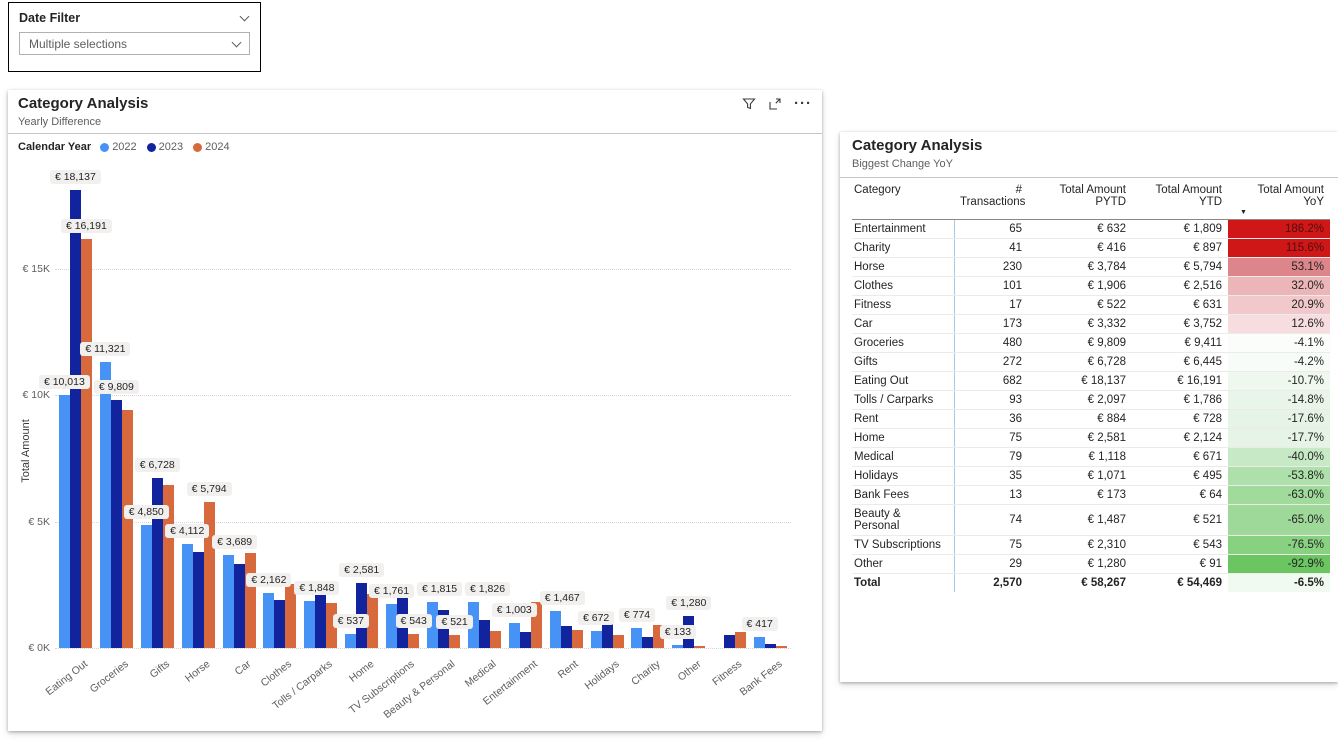 The width and height of the screenshot is (1338, 744). I want to click on table-row: Tolls / Carparks 93 € 2,097 € 1,786 -14.8%, so click(1091, 400).